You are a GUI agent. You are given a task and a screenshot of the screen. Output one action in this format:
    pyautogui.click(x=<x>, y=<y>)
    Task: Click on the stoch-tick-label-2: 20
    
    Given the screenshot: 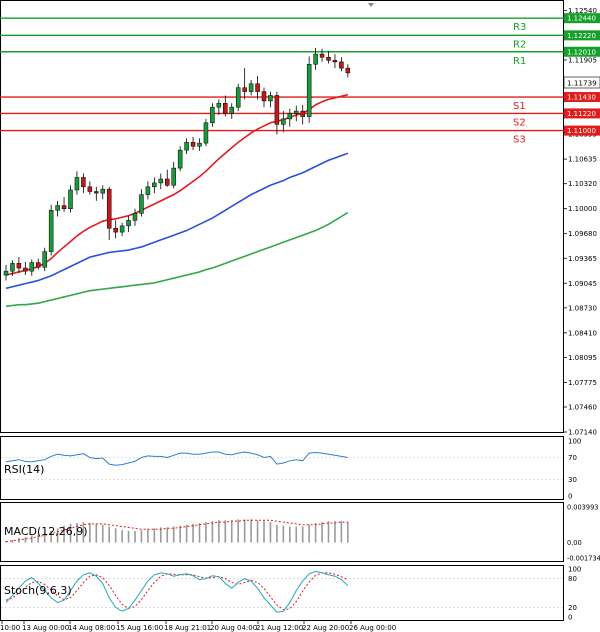 What is the action you would take?
    pyautogui.click(x=572, y=608)
    